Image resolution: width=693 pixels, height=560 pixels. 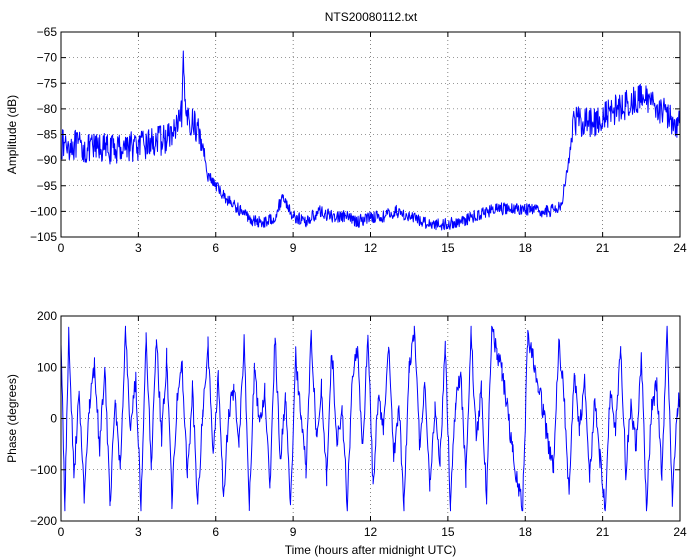 I want to click on amplitude-x-tick-label: 24, so click(x=680, y=248).